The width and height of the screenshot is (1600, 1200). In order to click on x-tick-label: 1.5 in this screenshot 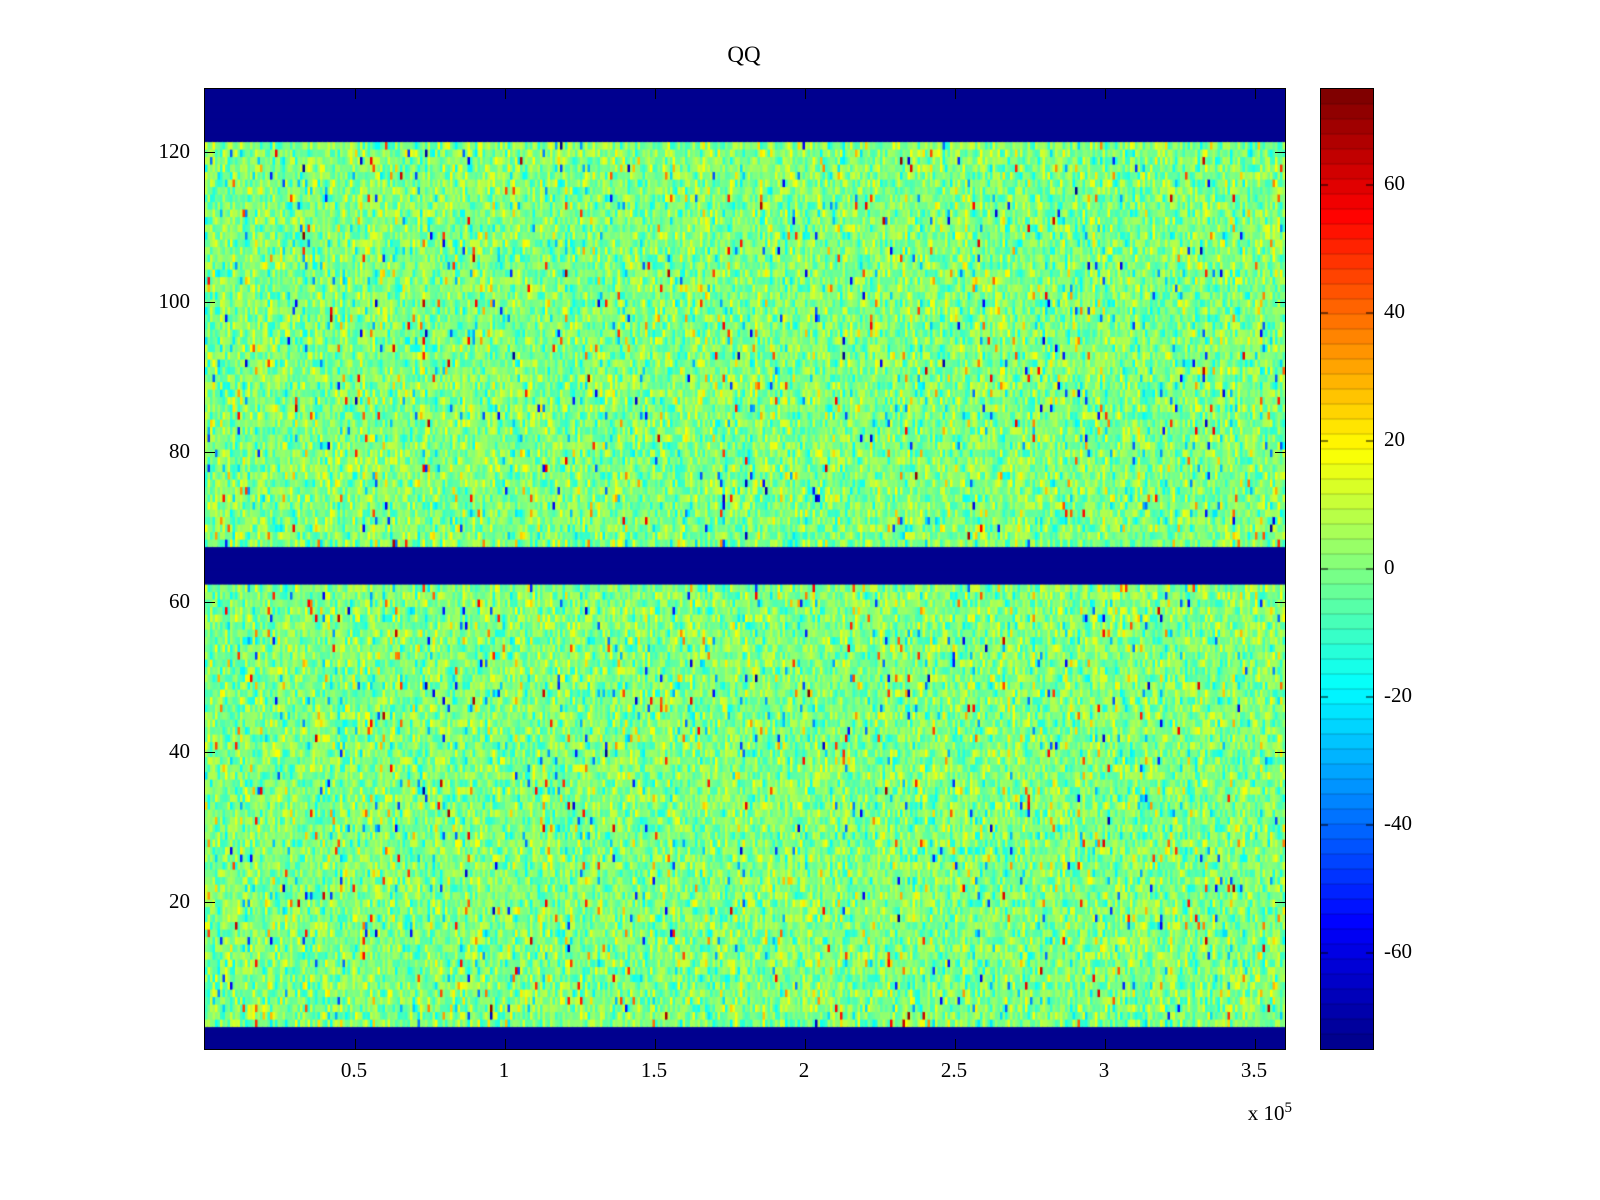, I will do `click(654, 1070)`.